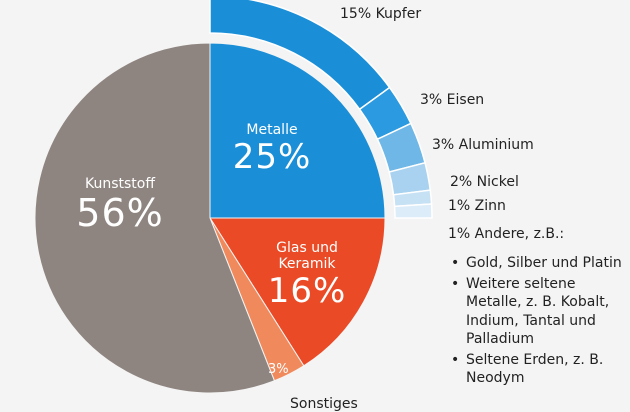 The height and width of the screenshot is (412, 630). What do you see at coordinates (483, 145) in the screenshot?
I see `aluminium-label: 3% Aluminium` at bounding box center [483, 145].